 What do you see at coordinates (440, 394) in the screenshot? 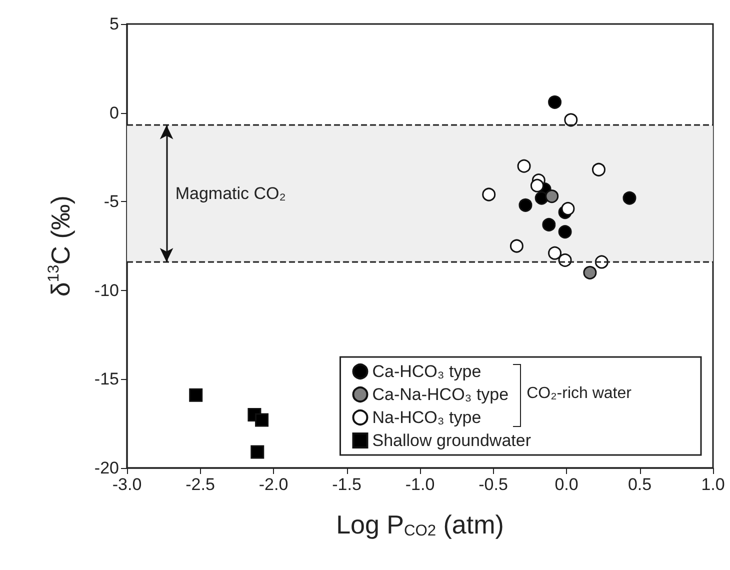
I see `legend-label: Ca-Na-HCO₃ type` at bounding box center [440, 394].